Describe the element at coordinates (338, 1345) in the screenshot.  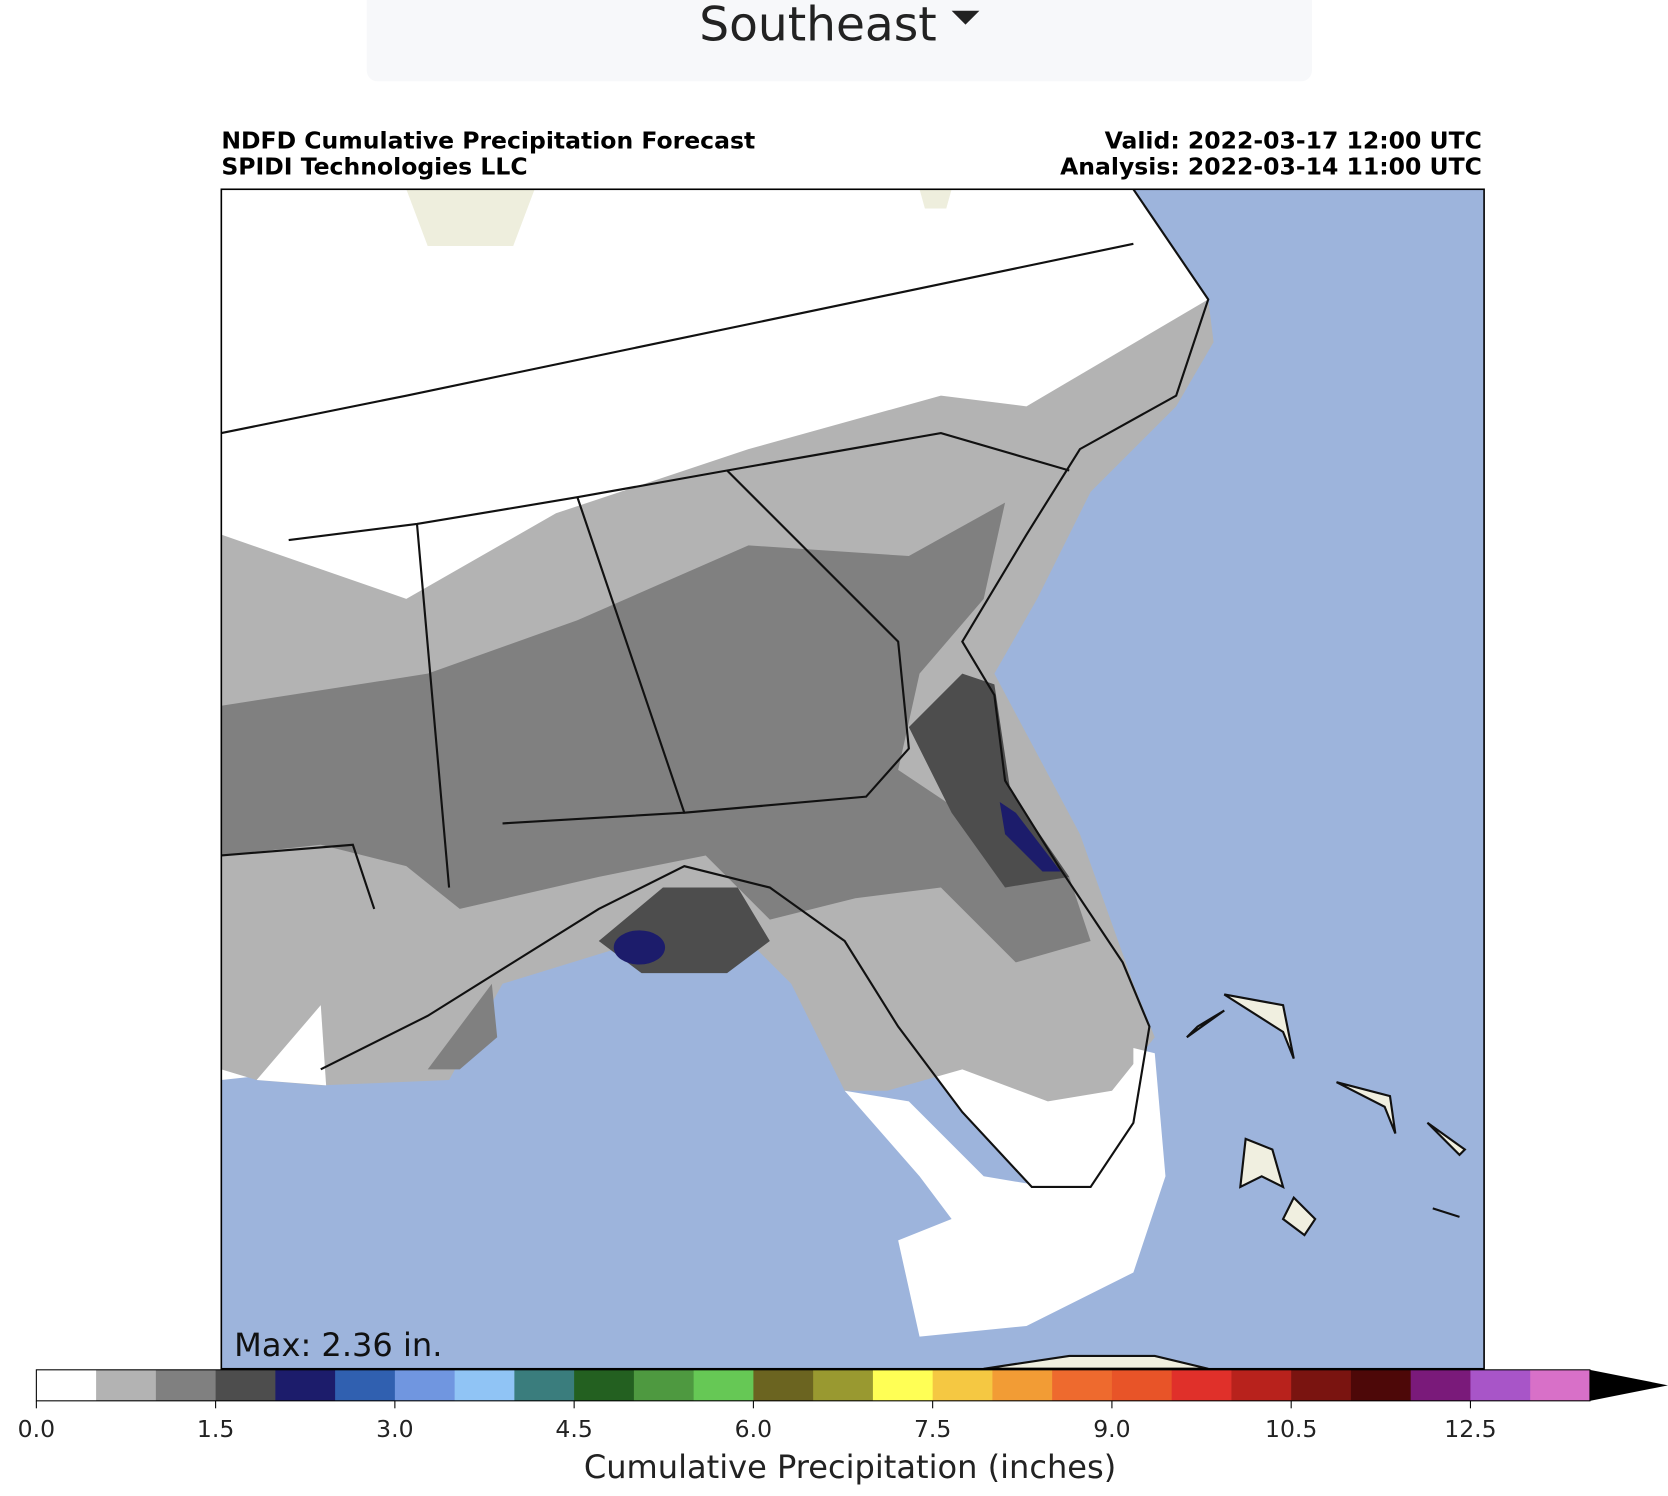
I see `max-label: Max: 2.36 in.` at that location.